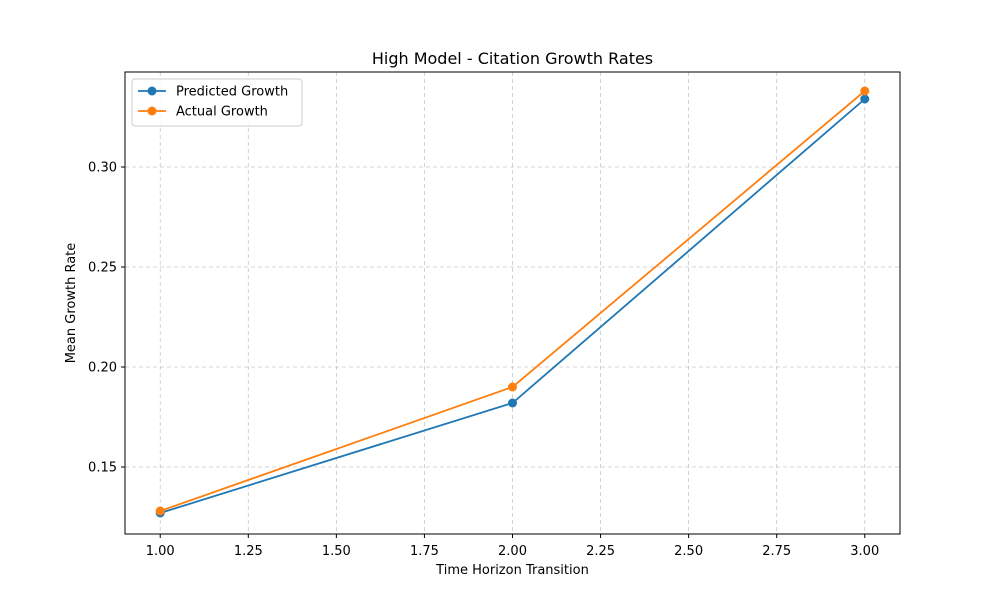 The width and height of the screenshot is (1000, 600). Describe the element at coordinates (688, 551) in the screenshot. I see `x-tick-label: 2.50` at that location.